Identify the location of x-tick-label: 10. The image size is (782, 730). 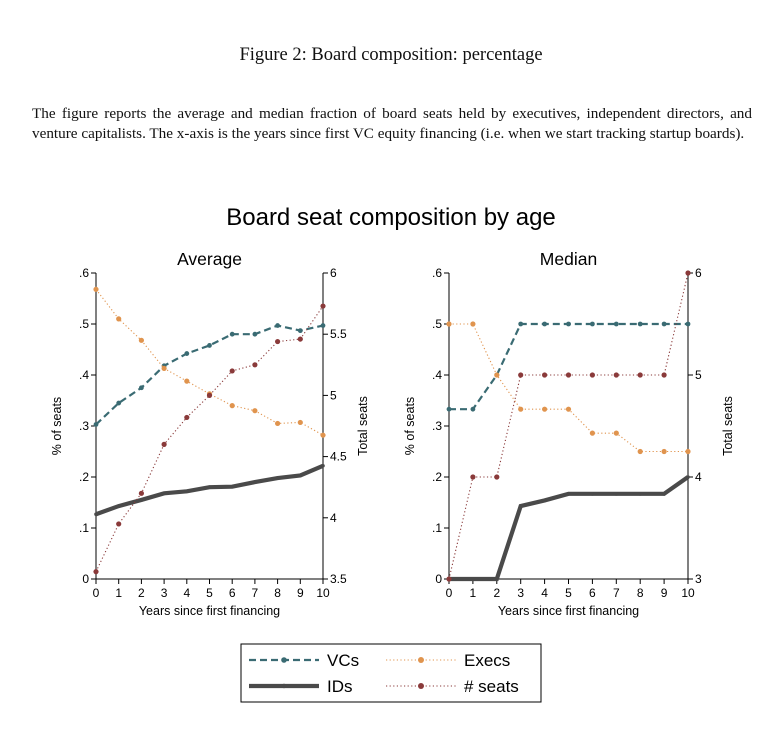
(323, 593).